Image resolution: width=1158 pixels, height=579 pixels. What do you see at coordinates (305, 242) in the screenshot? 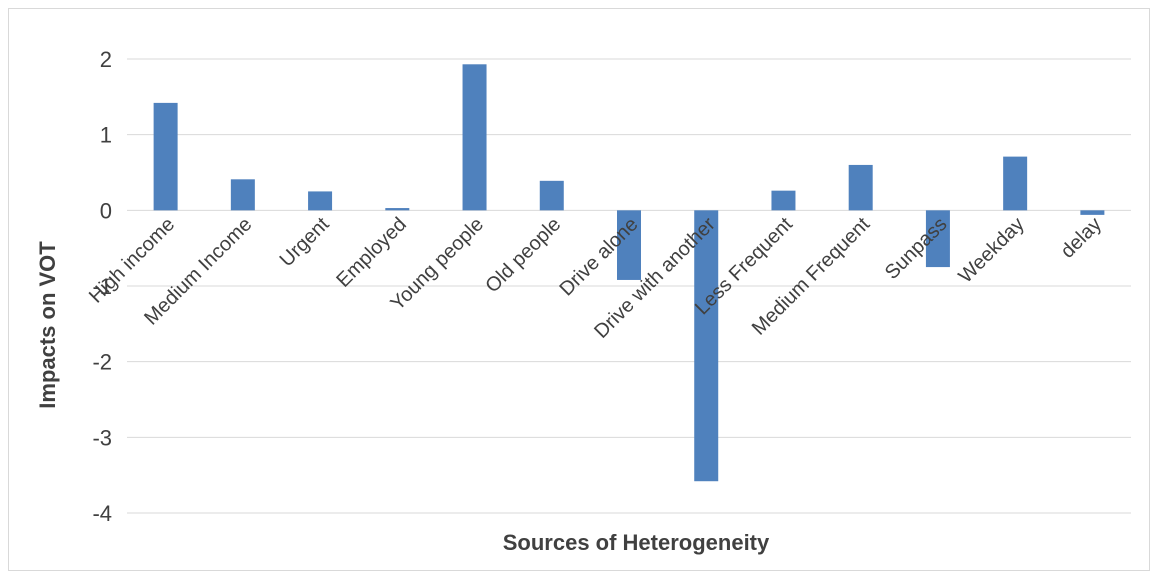
I see `category-label: Urgent` at bounding box center [305, 242].